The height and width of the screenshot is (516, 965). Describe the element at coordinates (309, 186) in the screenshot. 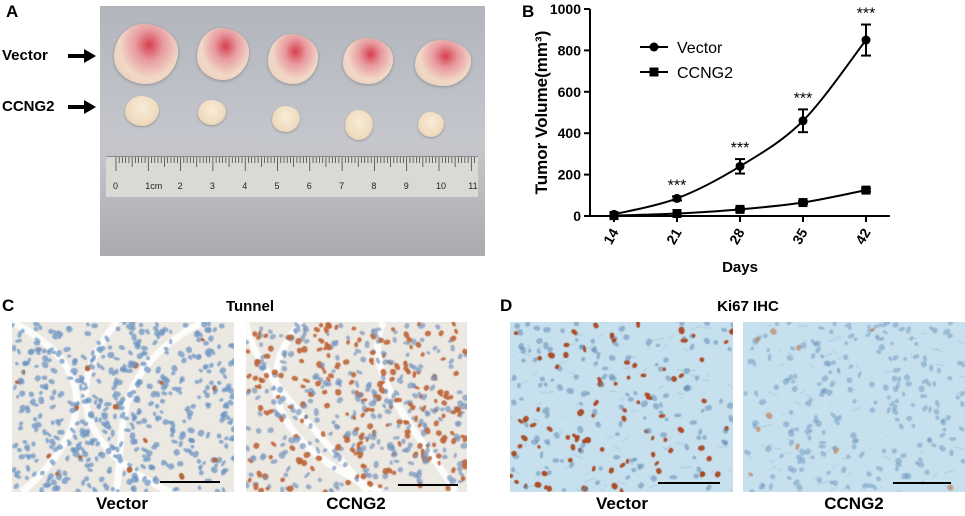

I see `ruler-label: 6` at that location.